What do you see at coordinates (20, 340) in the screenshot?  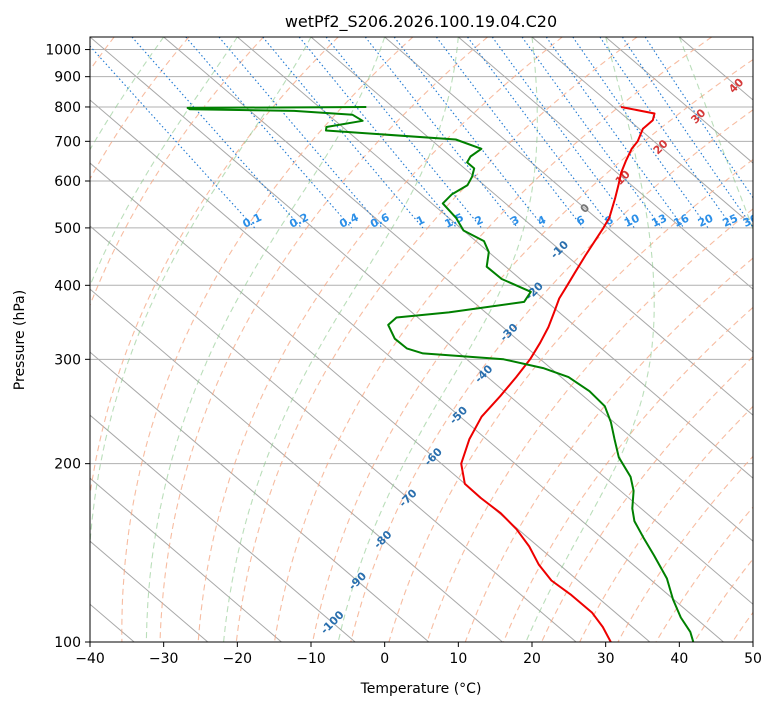 I see `y-axis-label: Pressure (hPa)` at bounding box center [20, 340].